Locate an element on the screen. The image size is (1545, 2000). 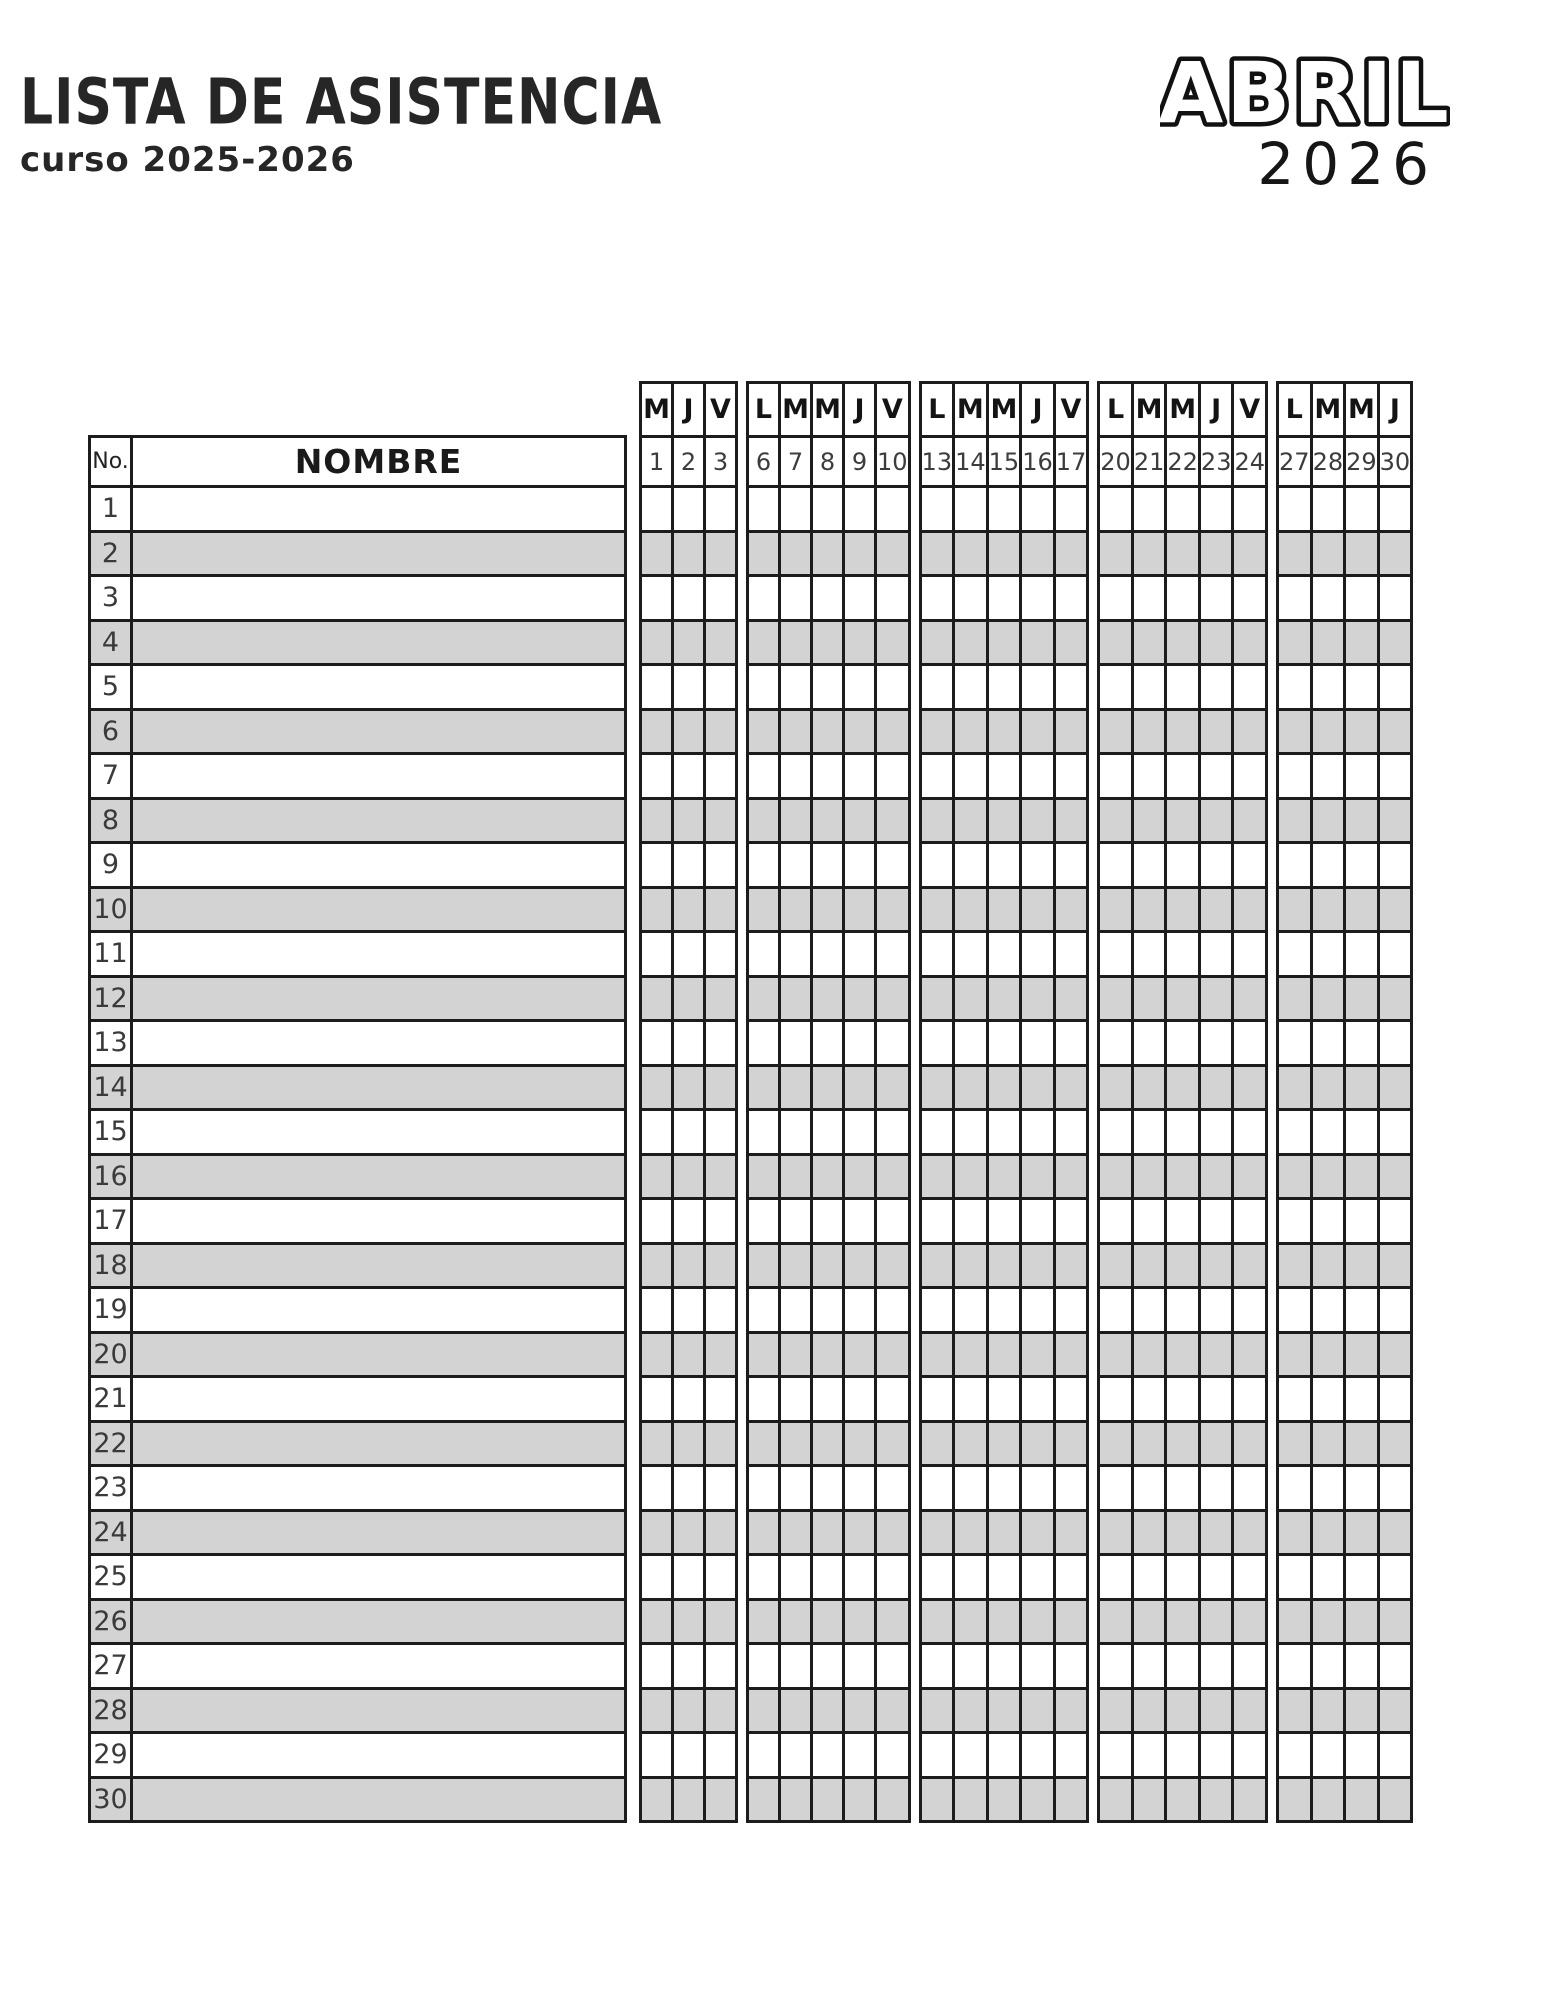
date-row: 20 21 22 23 24 is located at coordinates (1182, 461).